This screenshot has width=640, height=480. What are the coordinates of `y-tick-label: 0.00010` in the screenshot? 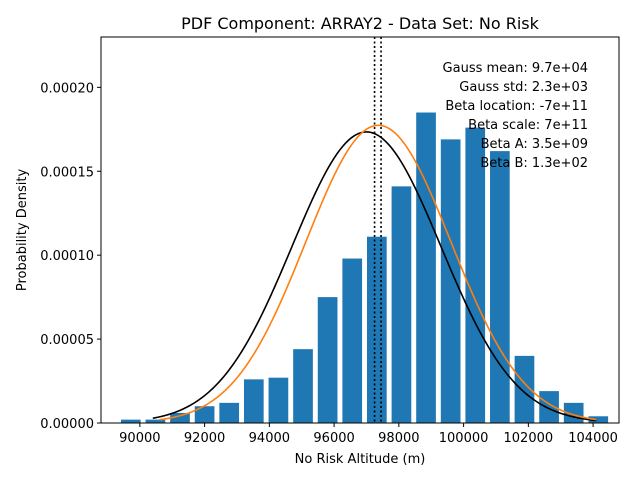 It's located at (67, 256).